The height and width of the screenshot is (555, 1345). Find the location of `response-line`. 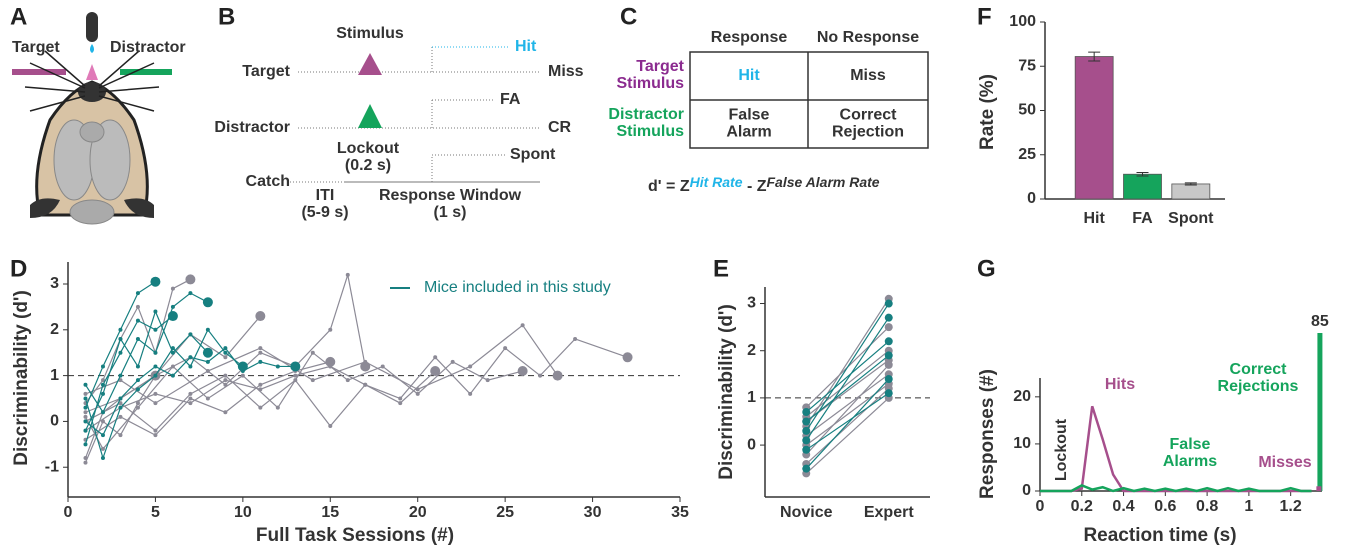

response-line is located at coordinates (1176, 488).